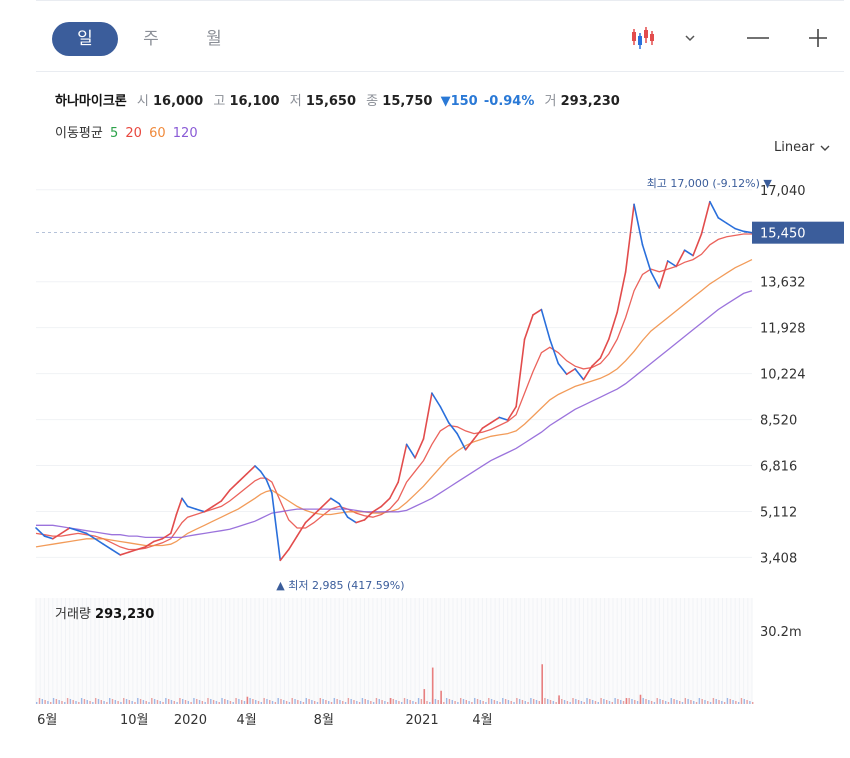  What do you see at coordinates (459, 101) in the screenshot?
I see `change-value: ▼150` at bounding box center [459, 101].